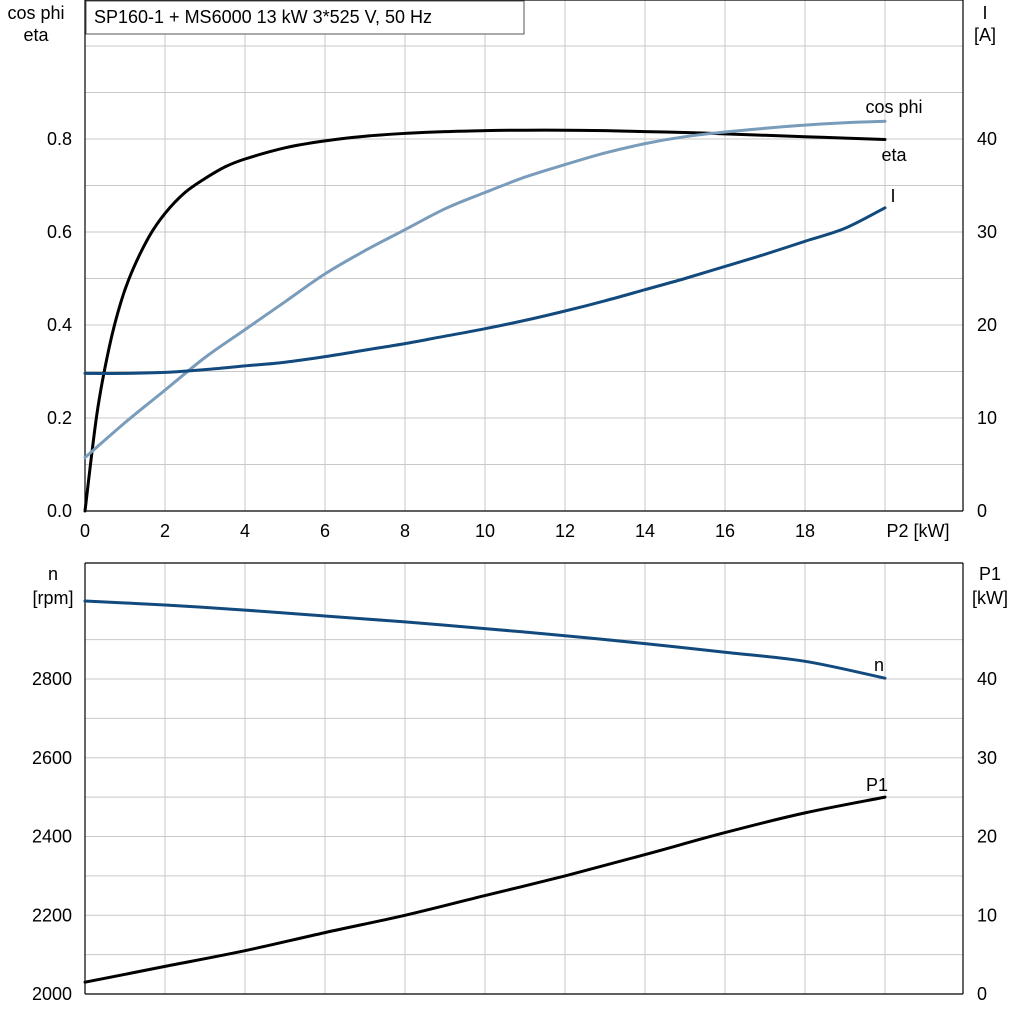  Describe the element at coordinates (52, 679) in the screenshot. I see `bottom-left-tick-label: 2800` at that location.